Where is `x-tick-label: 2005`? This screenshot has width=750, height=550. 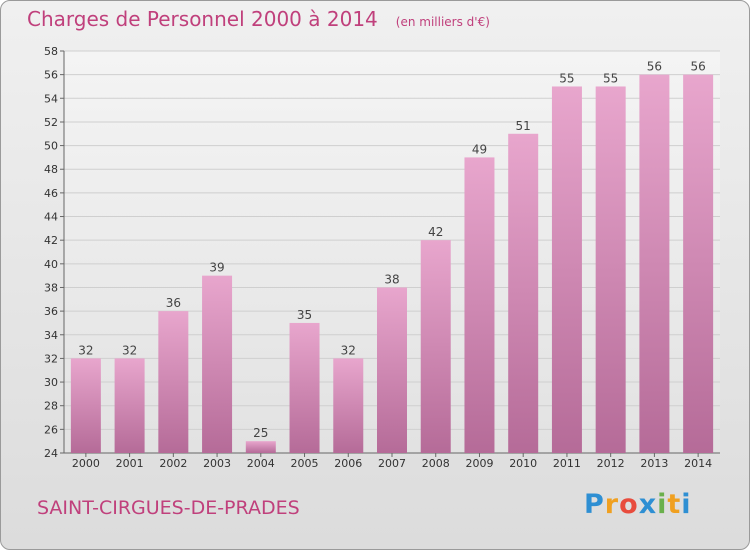 x-tick-label: 2005 is located at coordinates (305, 463).